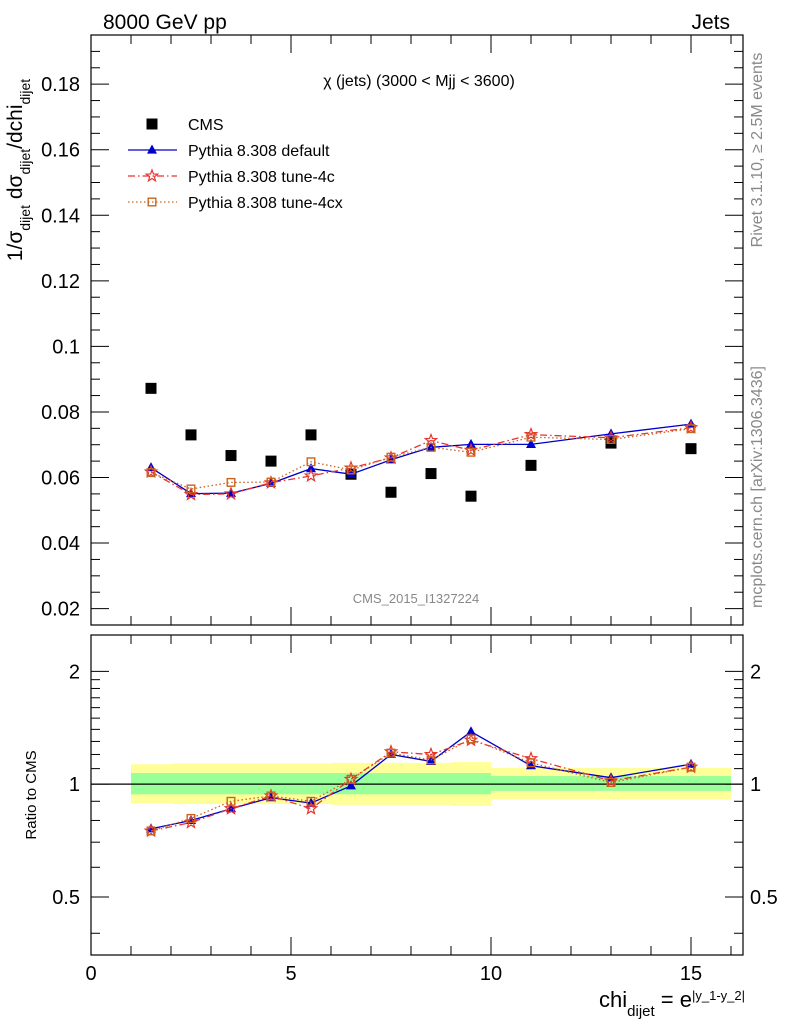 This screenshot has width=786, height=1024. I want to click on ratio-y-axis-label: Ratio to CMS, so click(31, 794).